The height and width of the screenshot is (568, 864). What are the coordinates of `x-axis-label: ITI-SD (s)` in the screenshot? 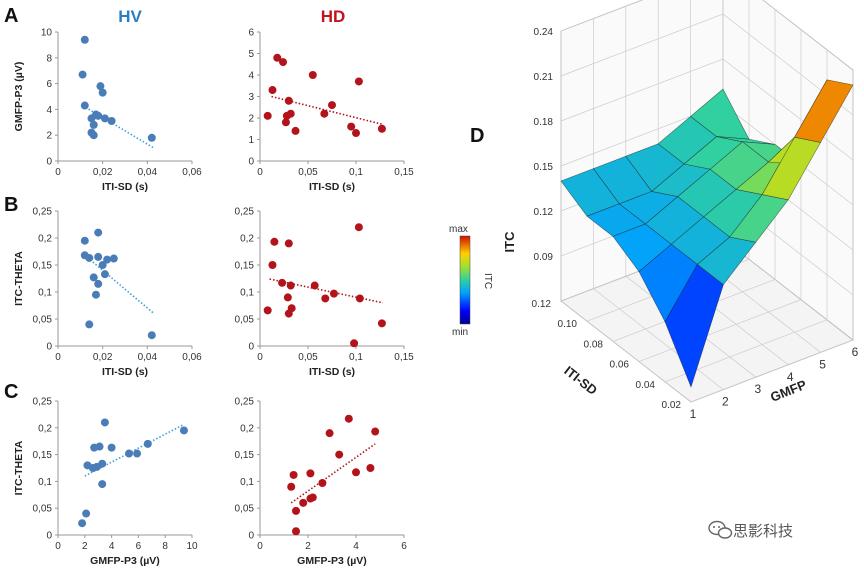 It's located at (125, 372).